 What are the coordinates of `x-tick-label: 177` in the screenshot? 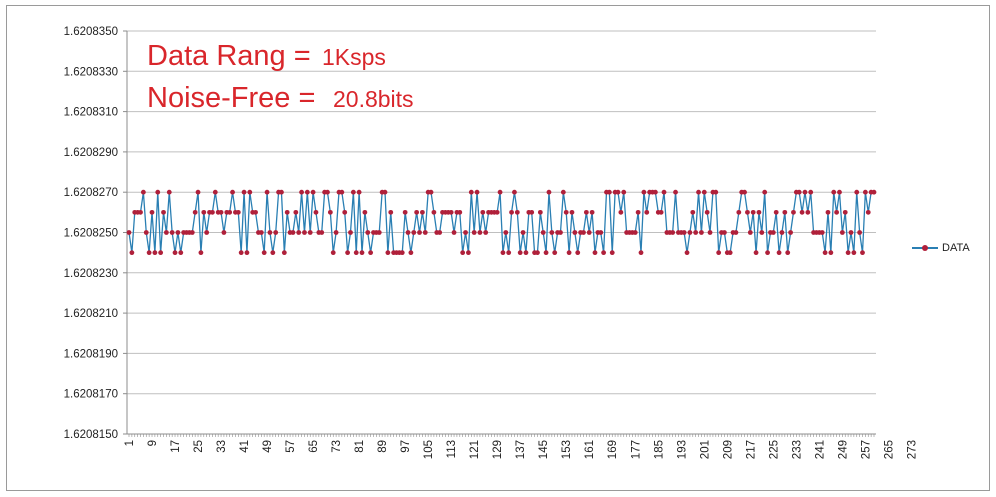 It's located at (636, 449).